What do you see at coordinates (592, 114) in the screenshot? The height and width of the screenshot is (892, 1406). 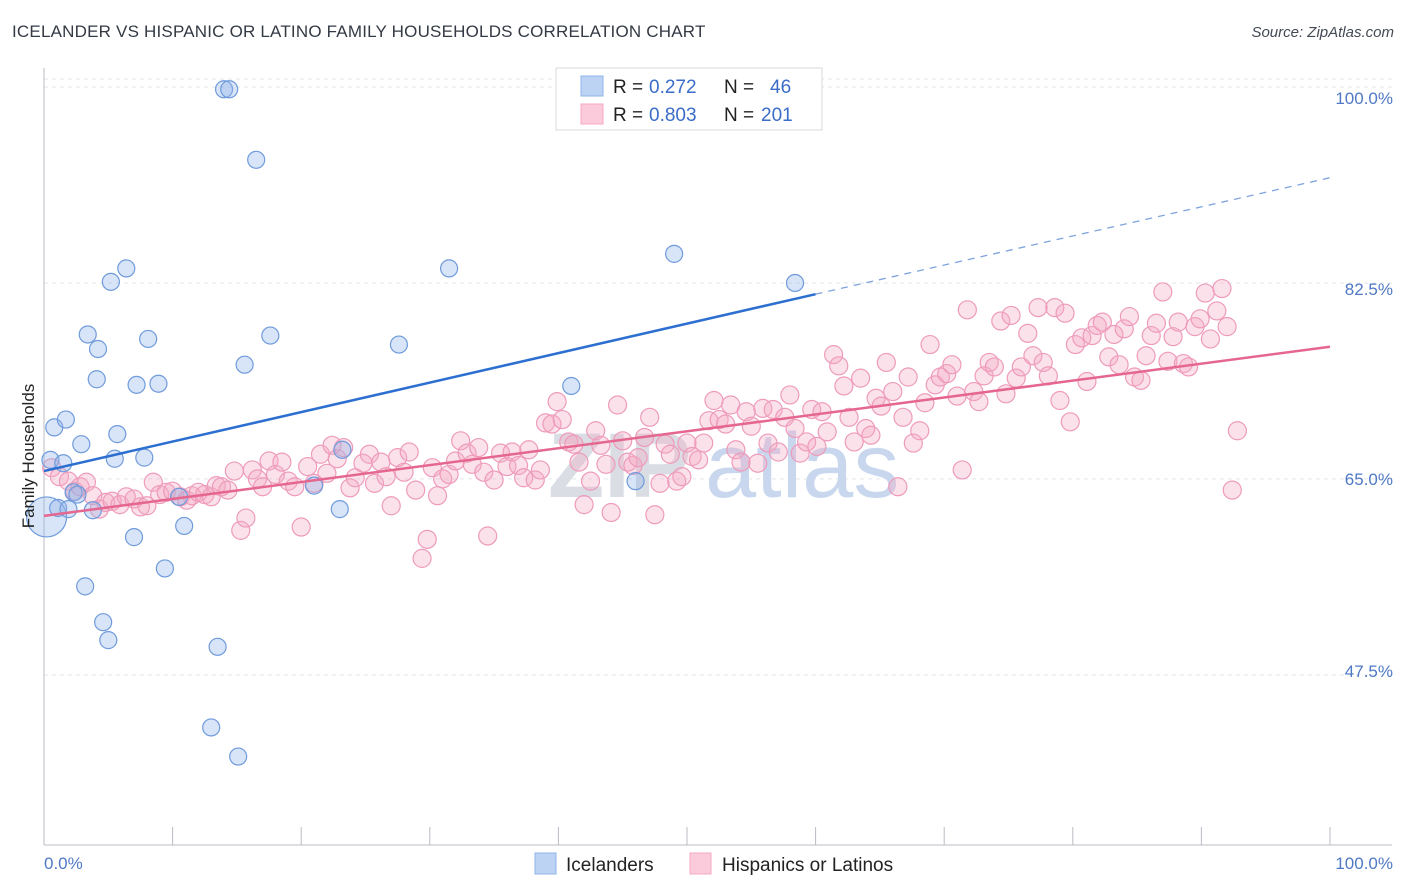 I see `legend-swatch-pink` at bounding box center [592, 114].